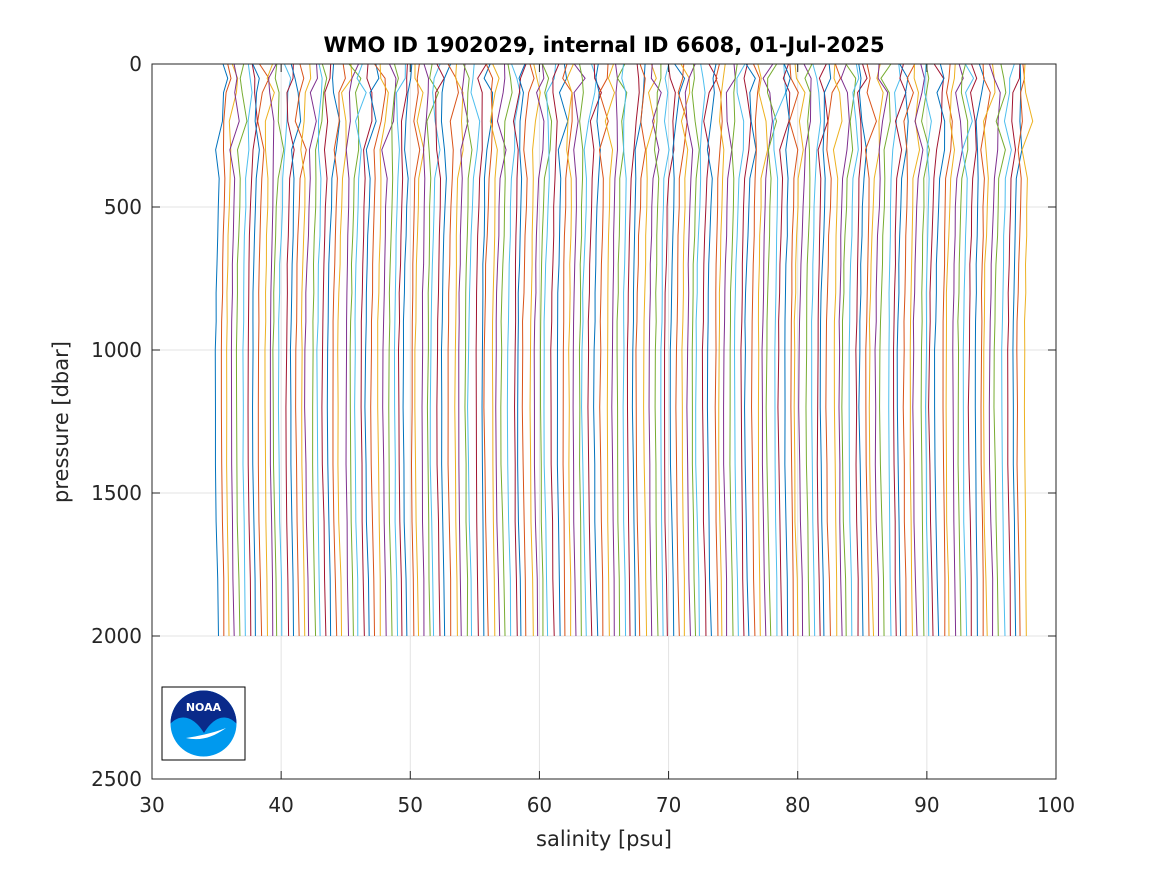 The image size is (1167, 875). I want to click on noaa-logo: NOAA, so click(203, 723).